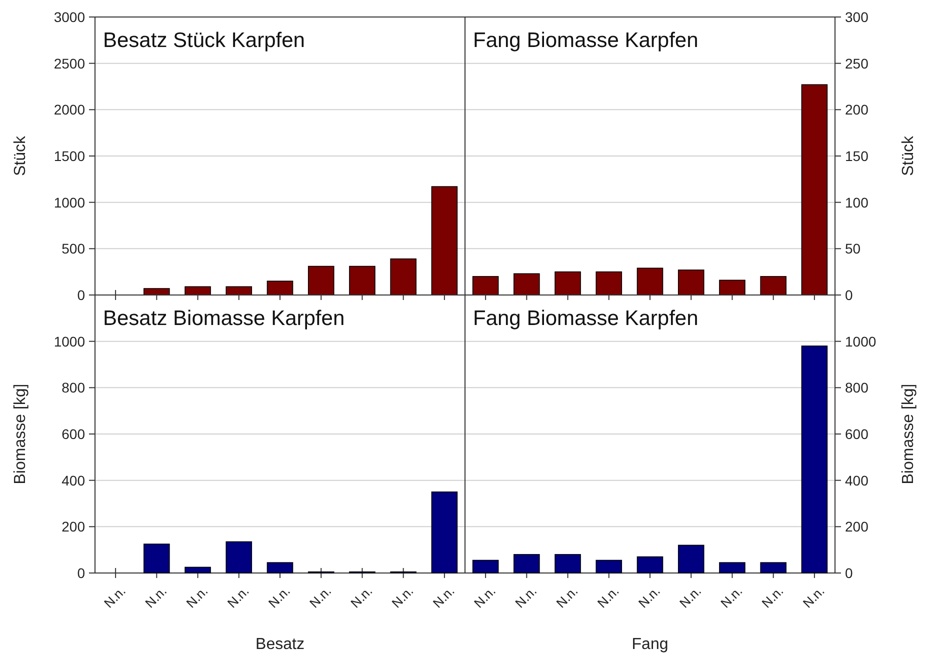 Image resolution: width=927 pixels, height=658 pixels. What do you see at coordinates (70, 63) in the screenshot?
I see `y-tick-label: 2500` at bounding box center [70, 63].